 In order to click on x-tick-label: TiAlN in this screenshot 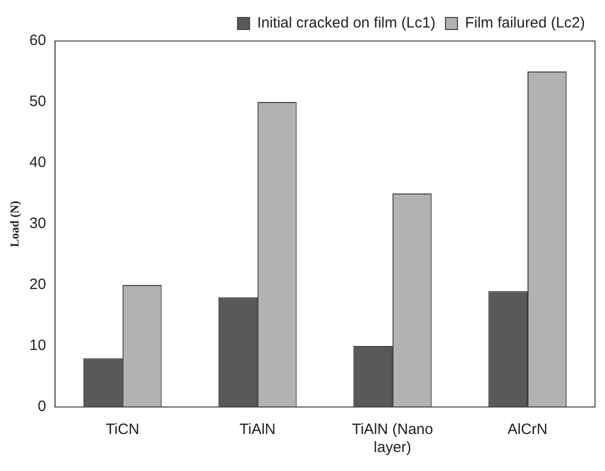, I will do `click(258, 429)`.